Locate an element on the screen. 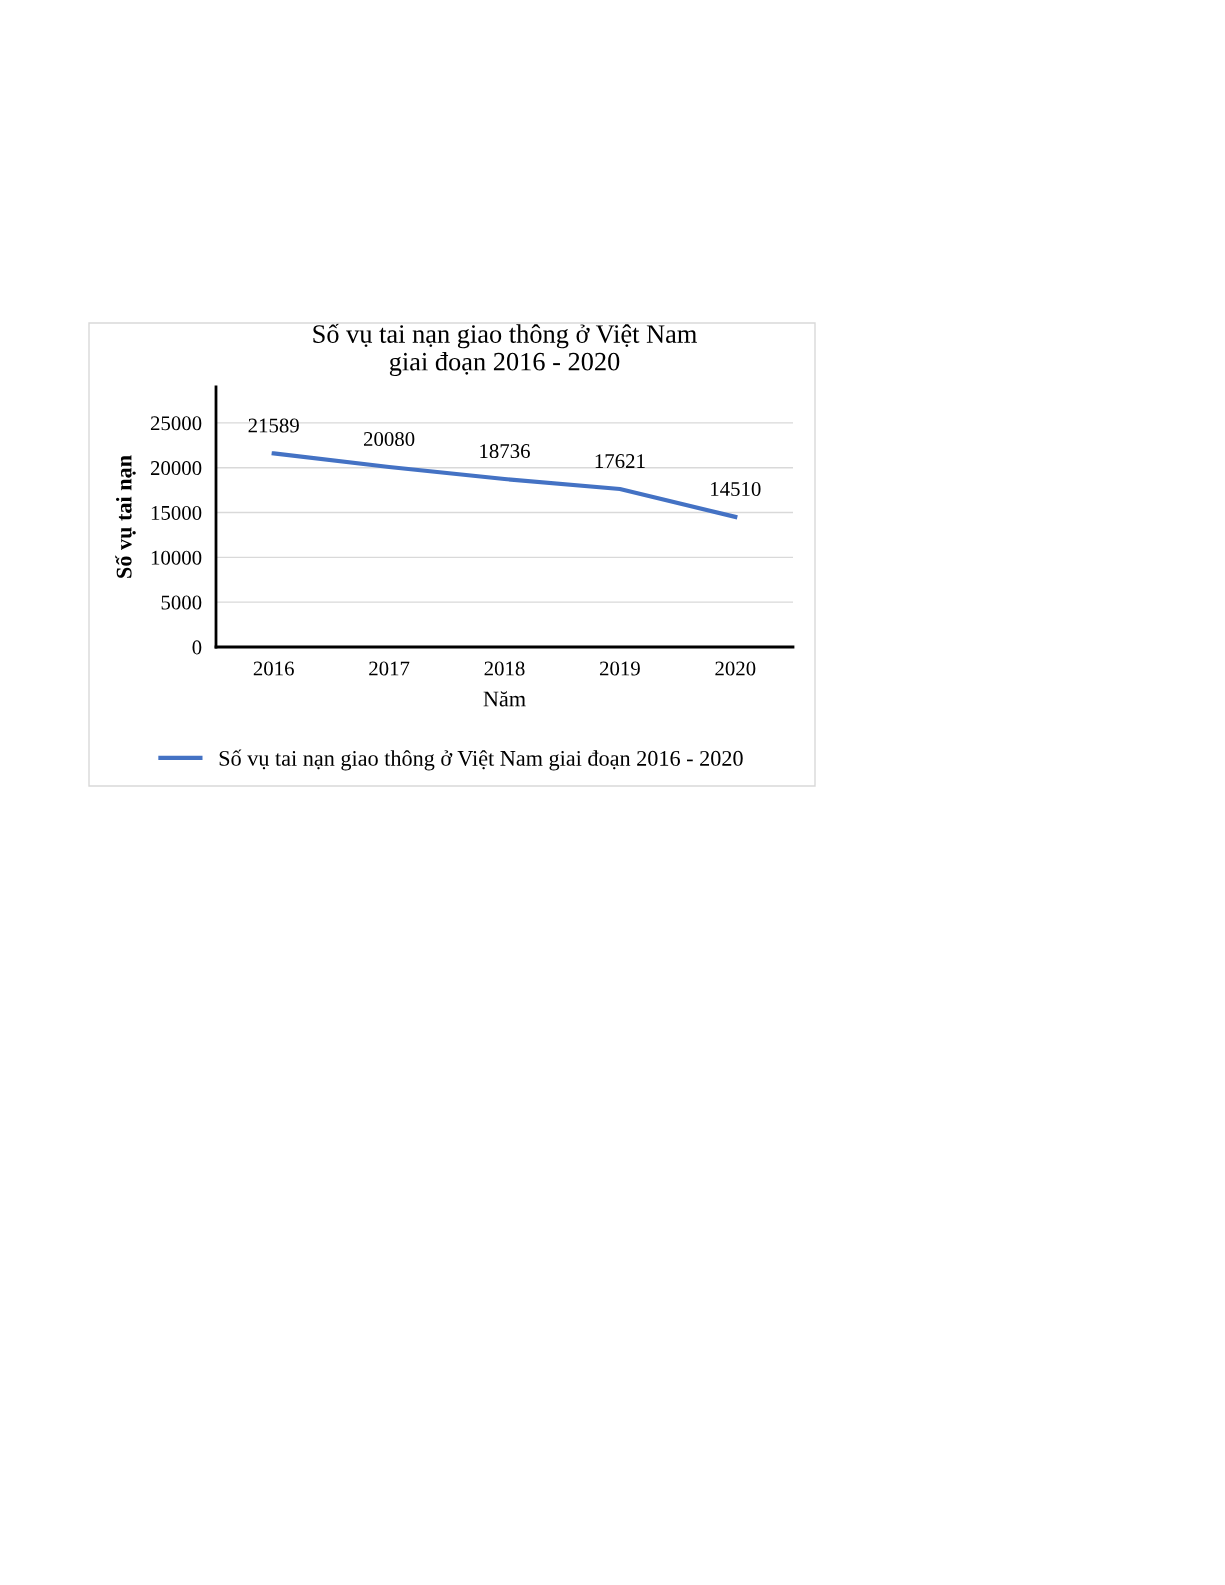 The height and width of the screenshot is (1585, 1225). legend-label: Số vụ tai nạn giao thông ở Việt Nam giai đoạn 2016 - 2020 is located at coordinates (481, 760).